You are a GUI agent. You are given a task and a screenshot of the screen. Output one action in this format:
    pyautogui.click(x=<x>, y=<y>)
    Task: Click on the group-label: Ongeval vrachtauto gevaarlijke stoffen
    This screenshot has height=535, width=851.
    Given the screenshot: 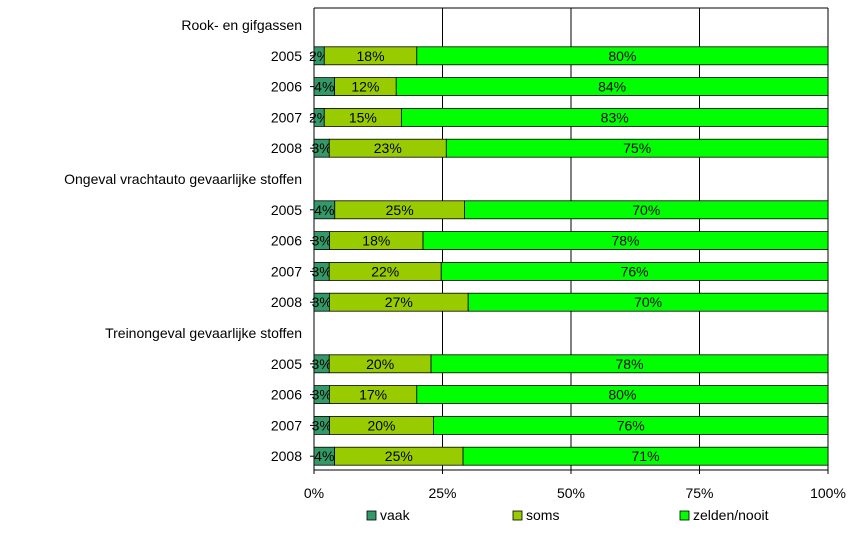 What is the action you would take?
    pyautogui.click(x=183, y=179)
    